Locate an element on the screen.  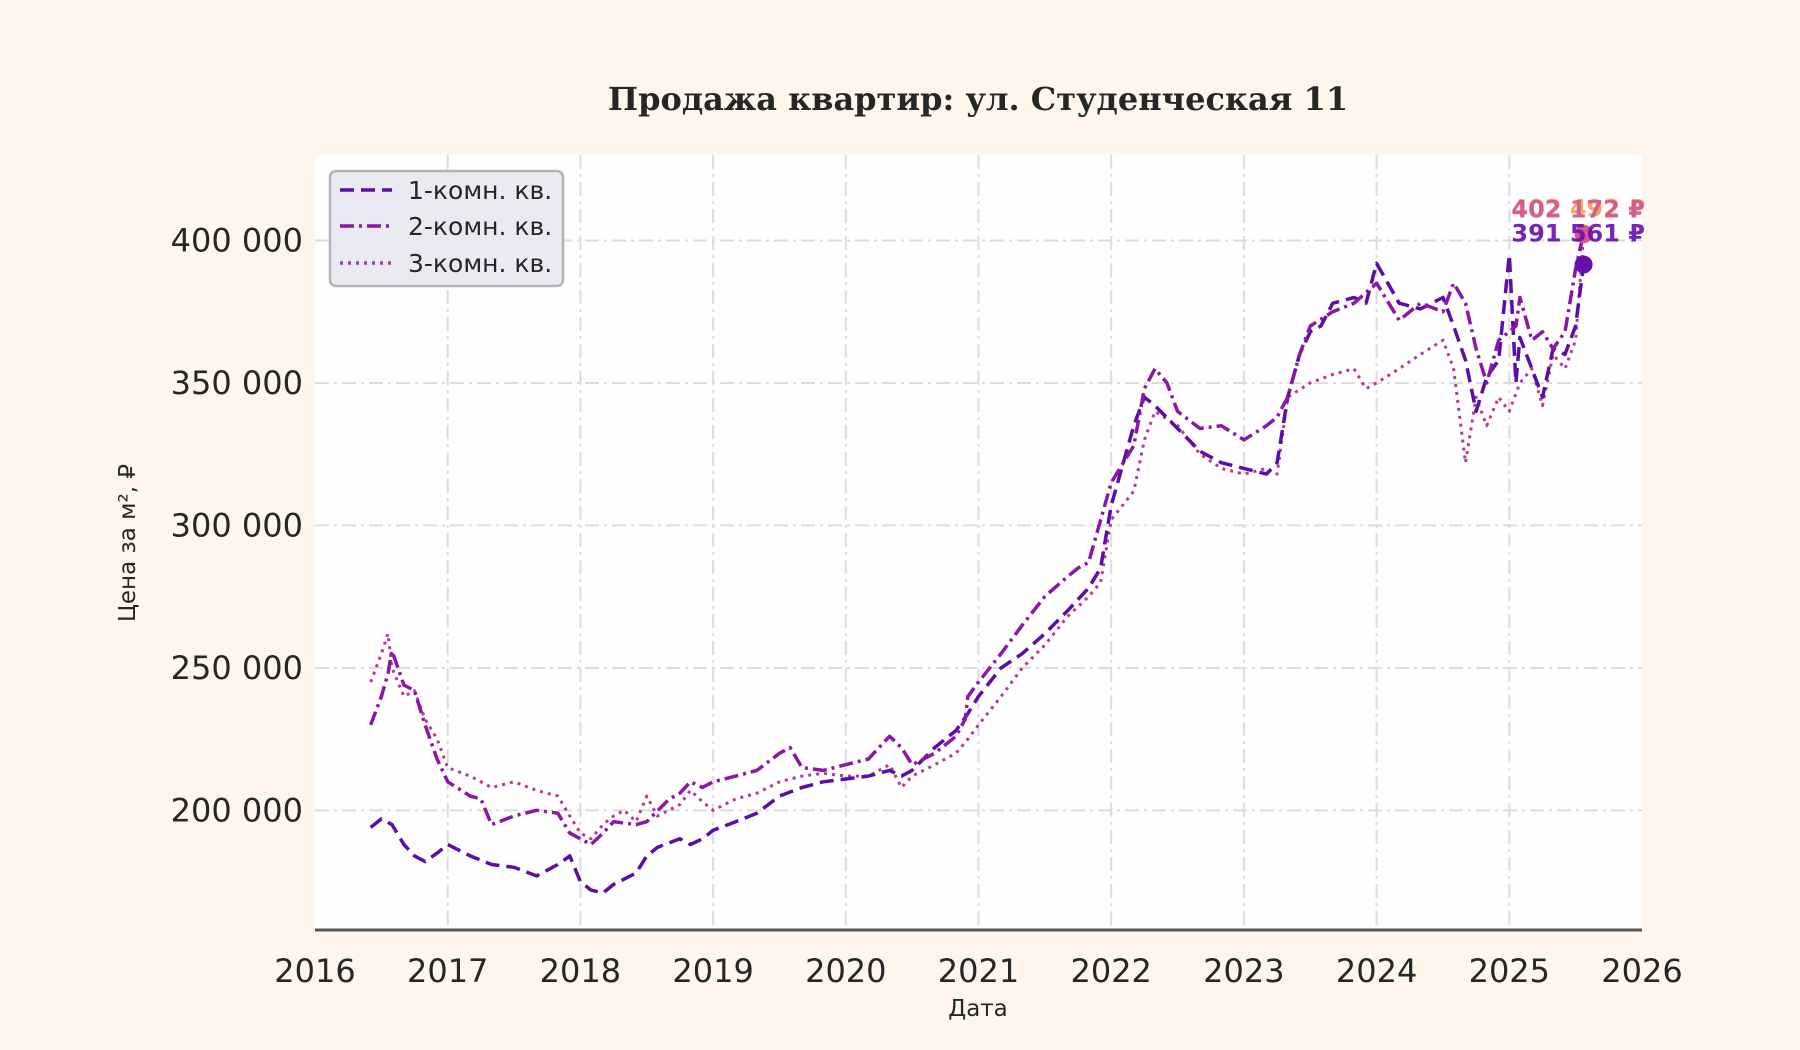
y-axis-label: Цена за м², ₽ is located at coordinates (128, 543).